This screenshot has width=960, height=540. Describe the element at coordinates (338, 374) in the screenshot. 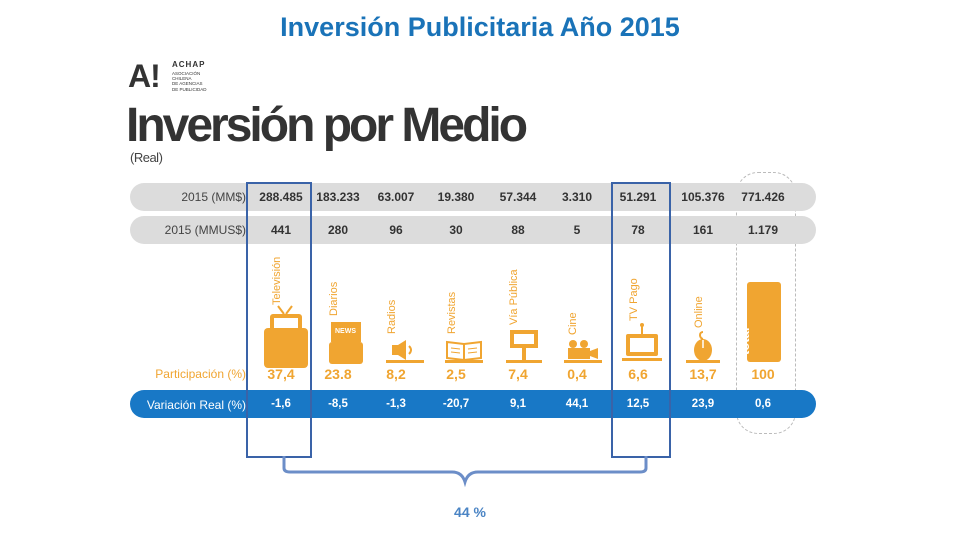

I see `cell-participation: 23.8` at that location.